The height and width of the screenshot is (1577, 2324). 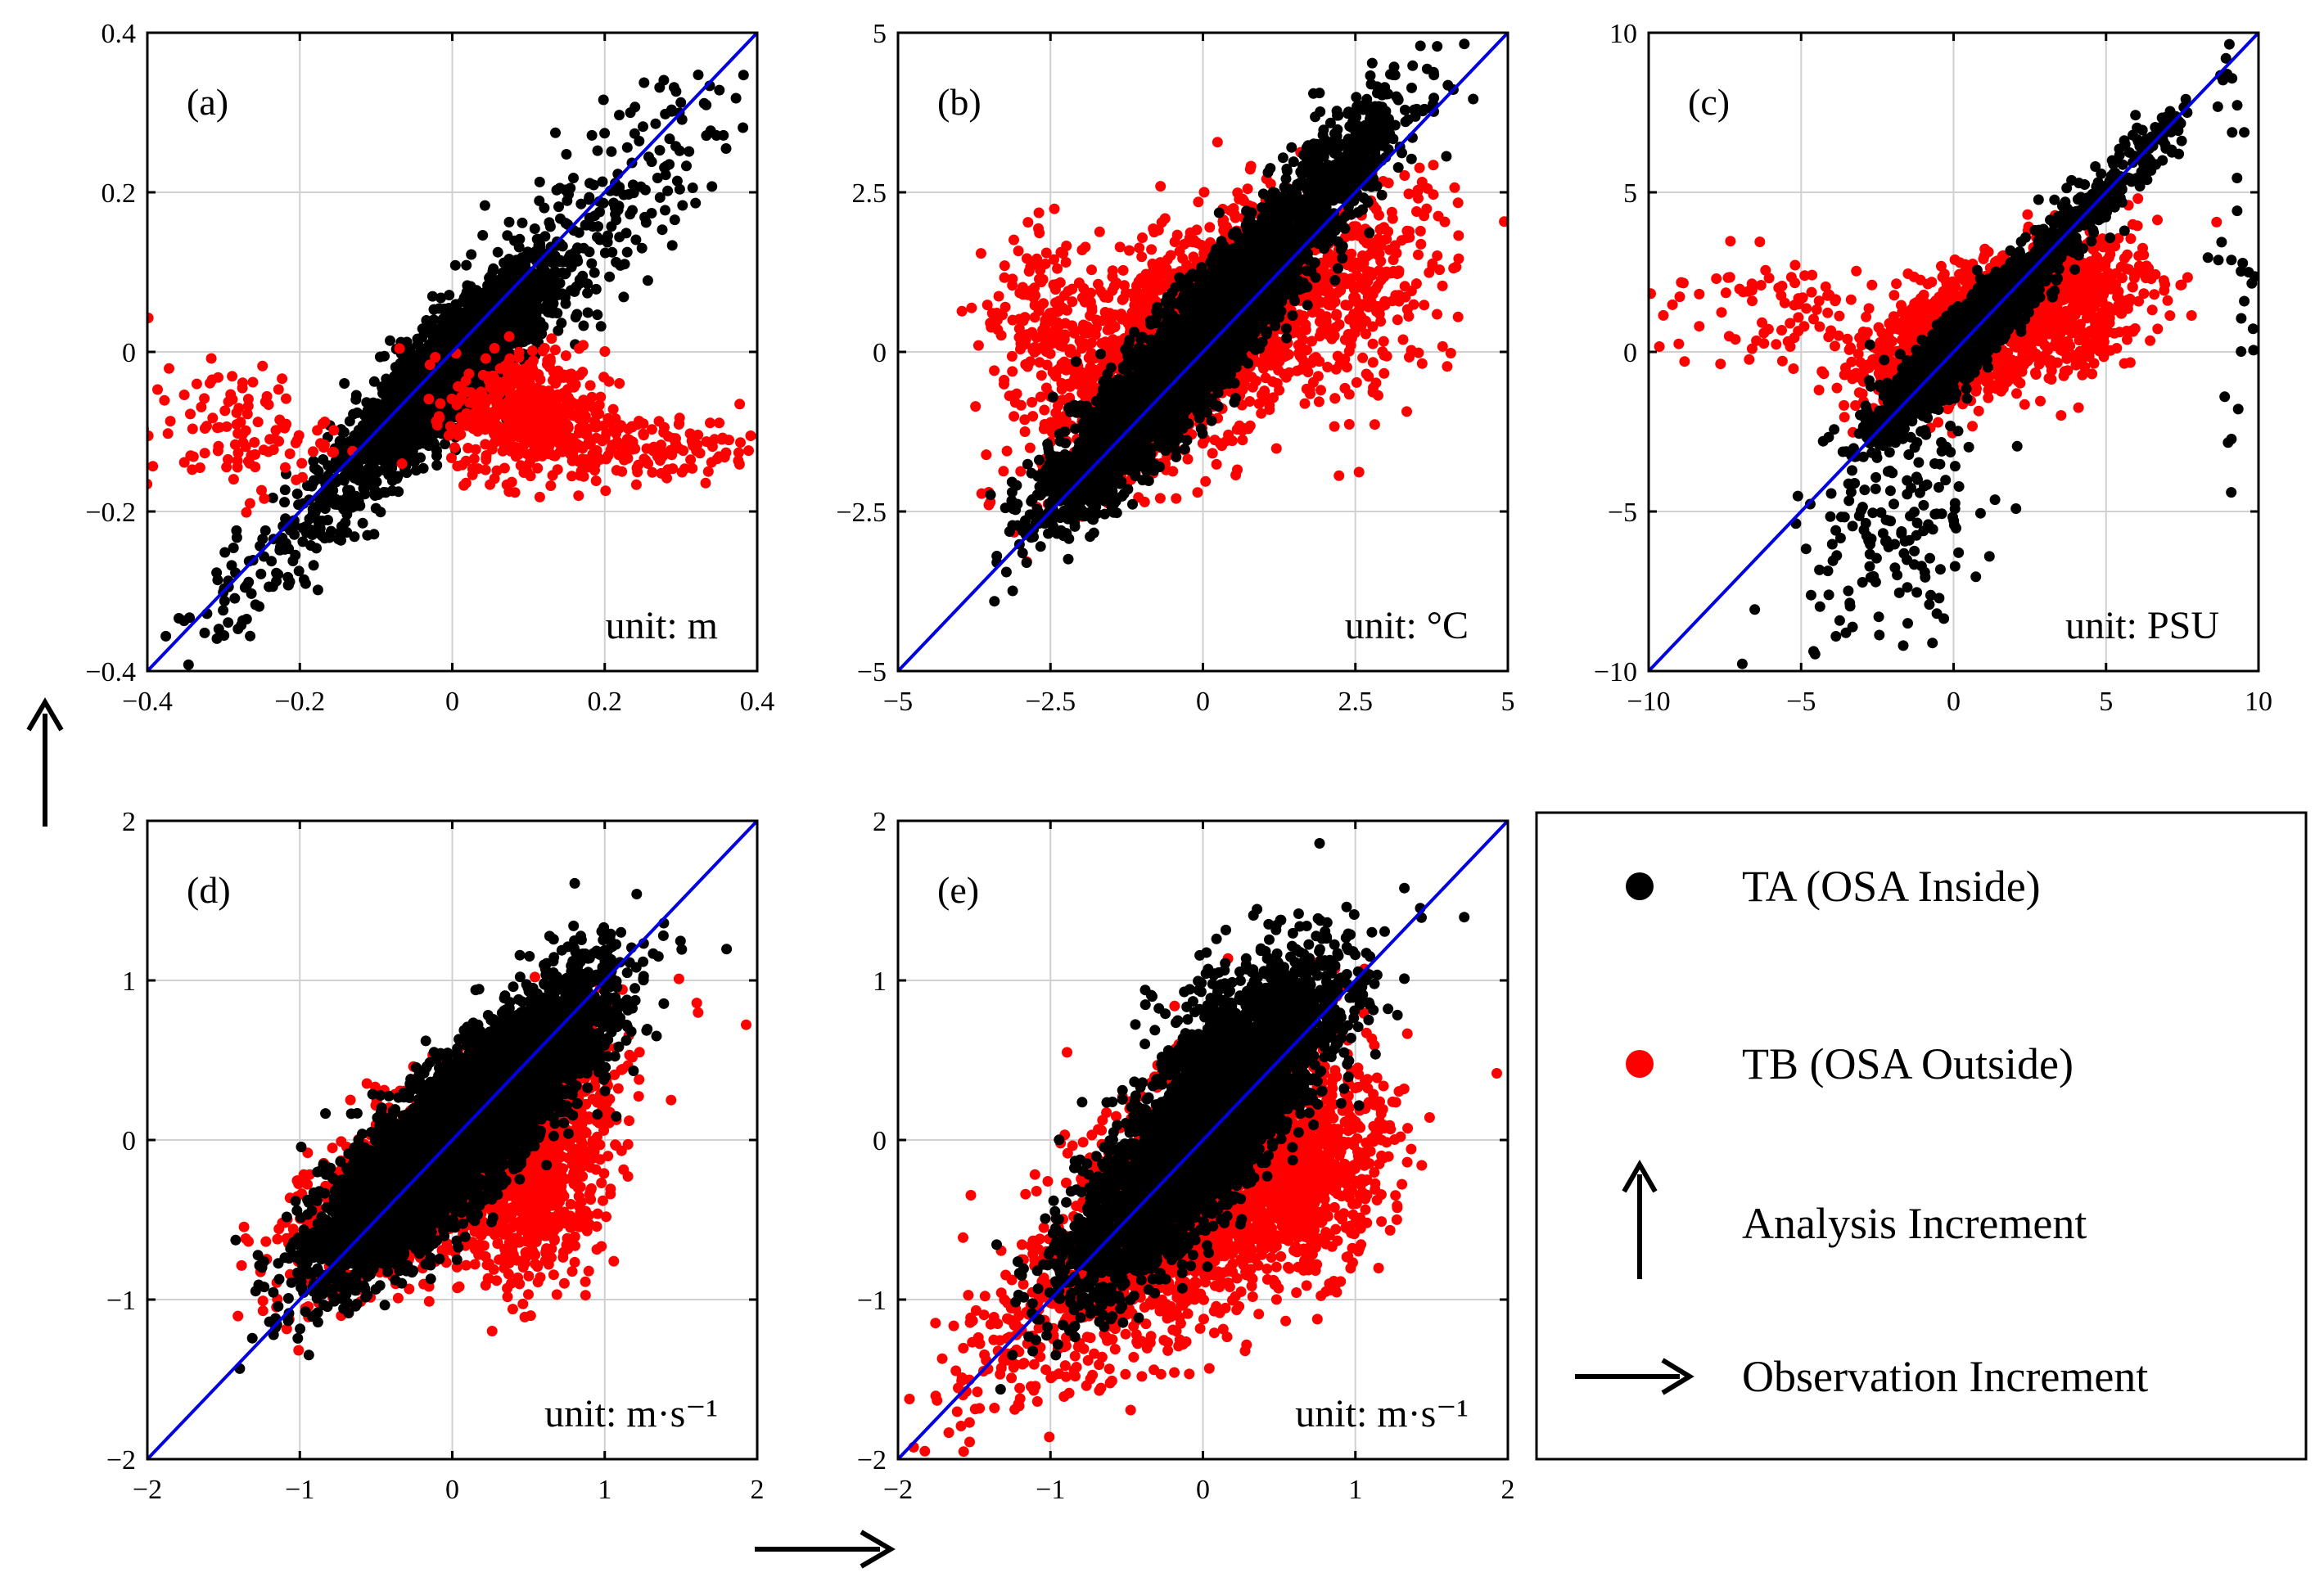 I want to click on y-tick-label: 0.4, so click(x=119, y=34).